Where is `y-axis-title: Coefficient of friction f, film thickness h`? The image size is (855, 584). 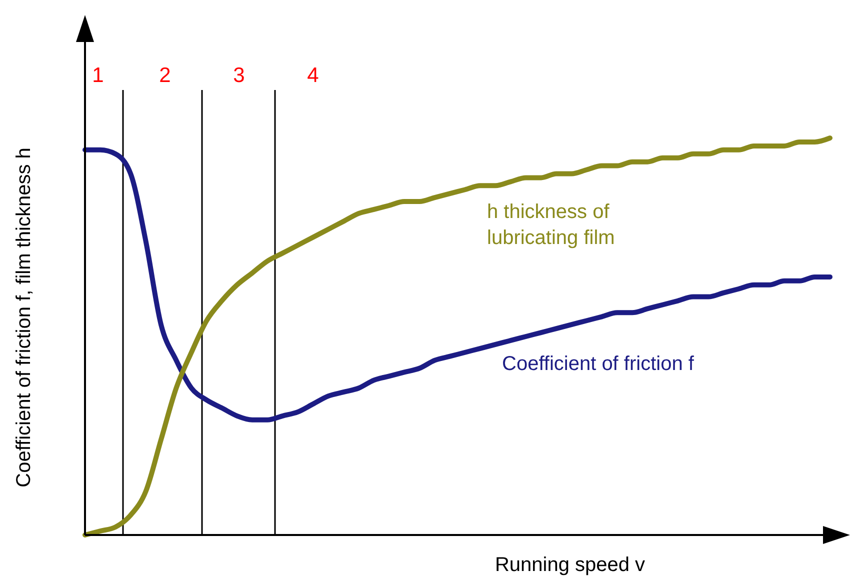 y-axis-title: Coefficient of friction f, film thickness h is located at coordinates (24, 318).